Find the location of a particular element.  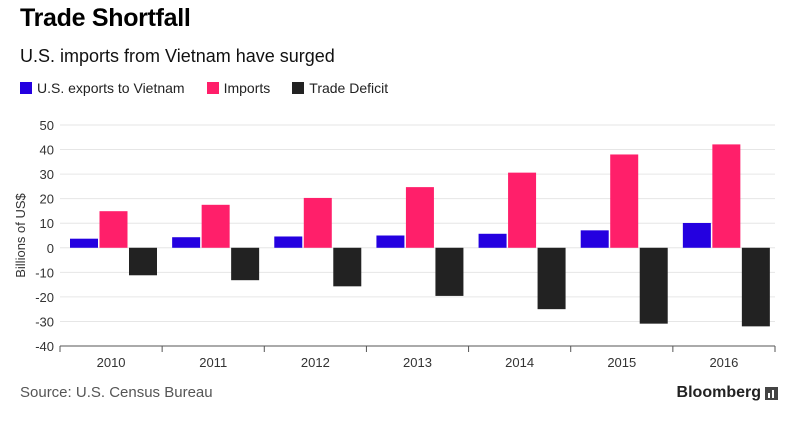

legend-label-imports: Imports is located at coordinates (247, 88).